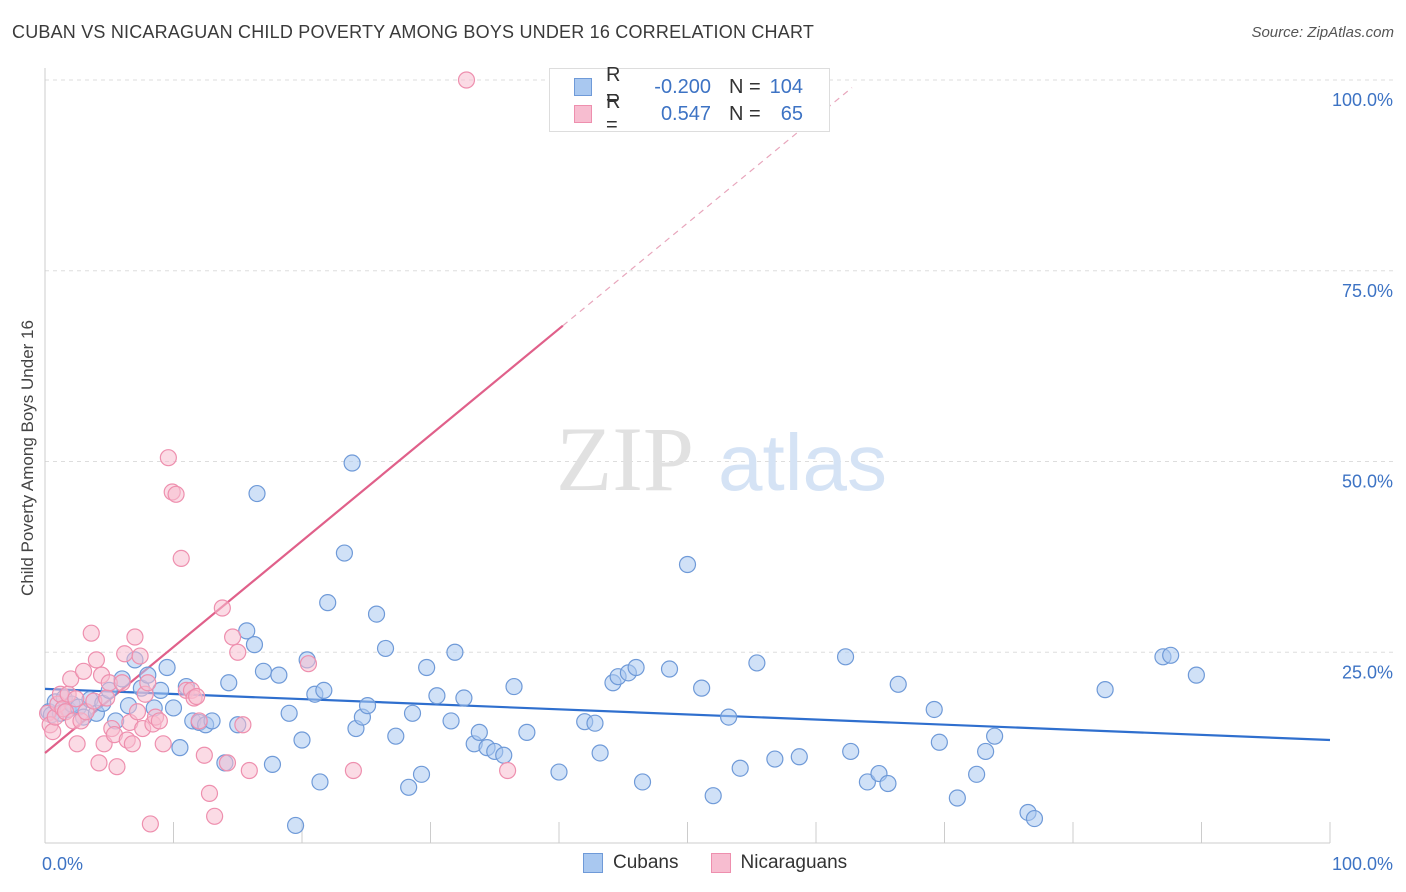  I want to click on series-label-cubans: Cubans, so click(646, 862).